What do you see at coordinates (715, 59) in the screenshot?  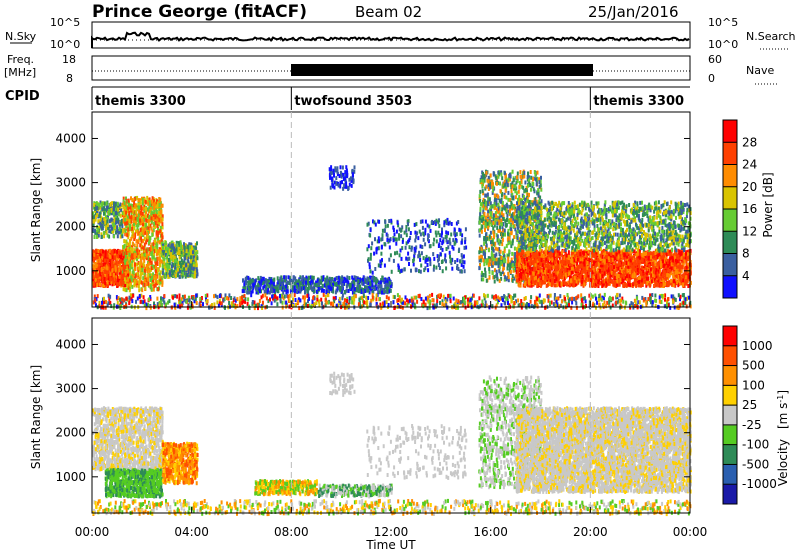 I see `nave-tick-top: 60` at bounding box center [715, 59].